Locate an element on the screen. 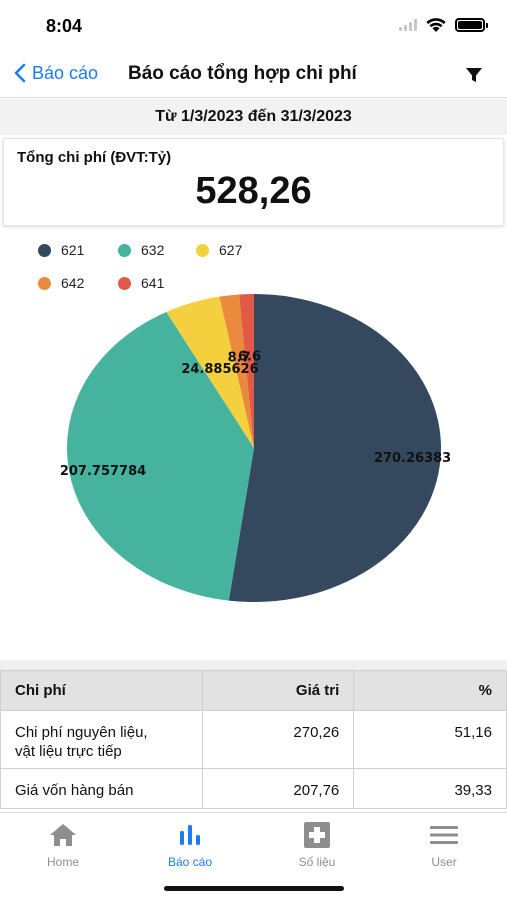 The image size is (507, 900). cell-name-line: vật liệu trực tiếp is located at coordinates (68, 751).